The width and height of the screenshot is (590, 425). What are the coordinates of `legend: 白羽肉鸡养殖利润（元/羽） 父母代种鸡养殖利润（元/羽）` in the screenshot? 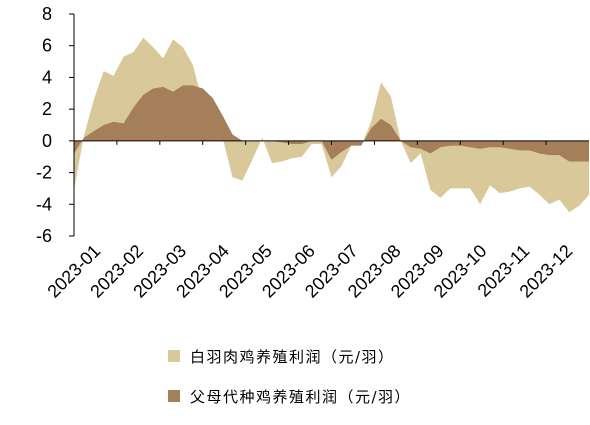 It's located at (289, 385).